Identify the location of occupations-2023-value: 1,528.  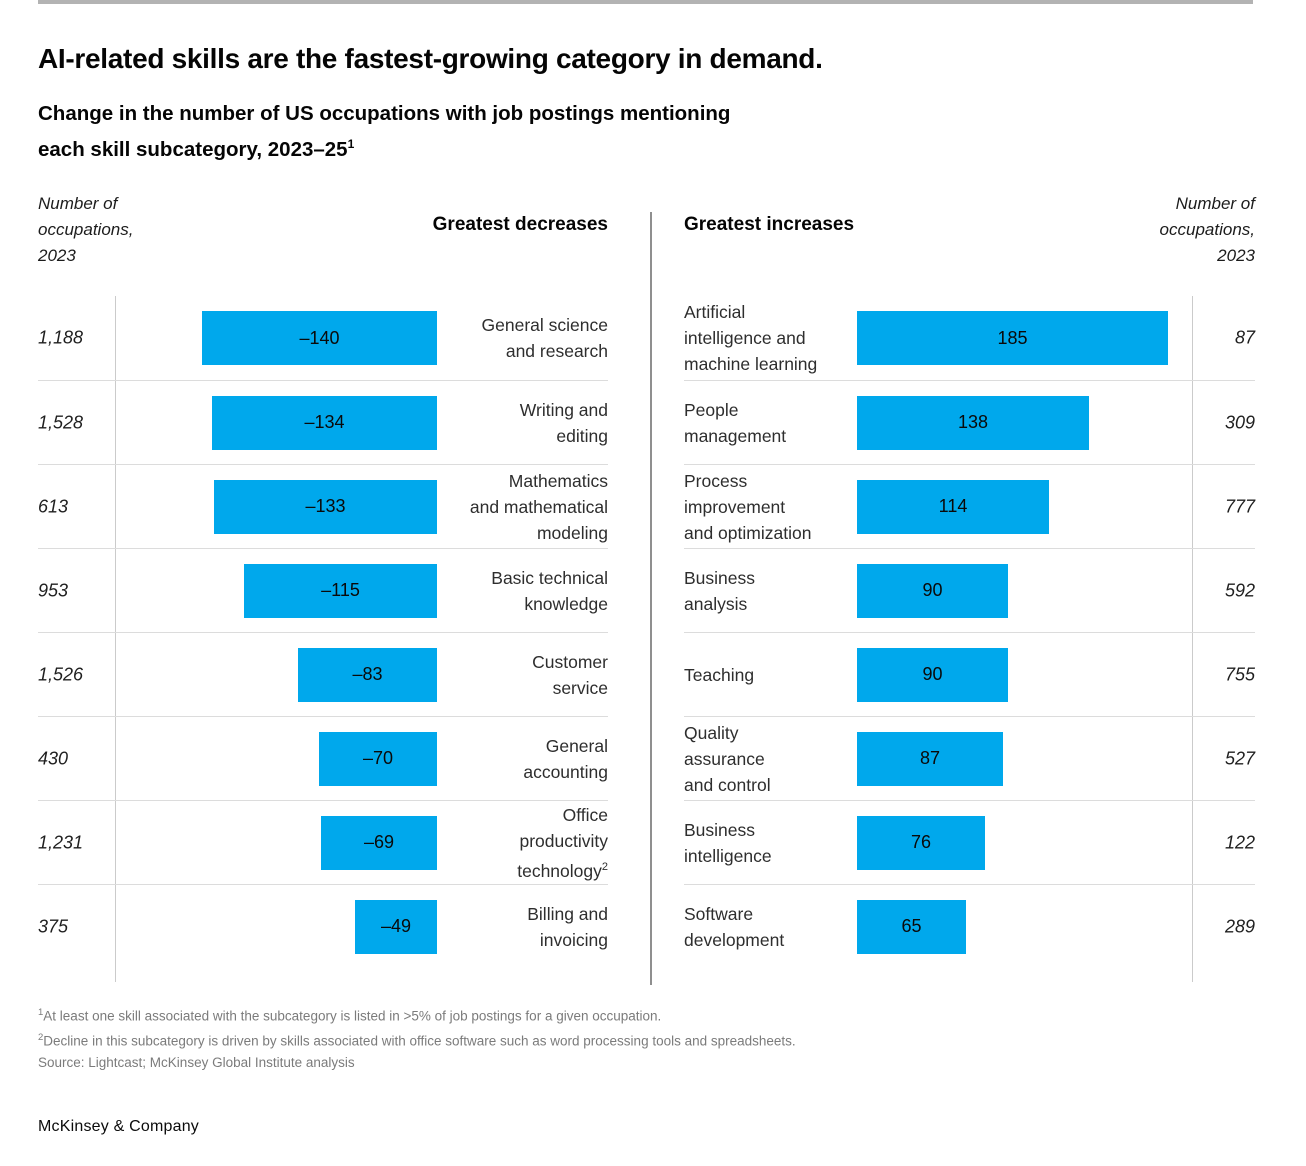
(61, 422).